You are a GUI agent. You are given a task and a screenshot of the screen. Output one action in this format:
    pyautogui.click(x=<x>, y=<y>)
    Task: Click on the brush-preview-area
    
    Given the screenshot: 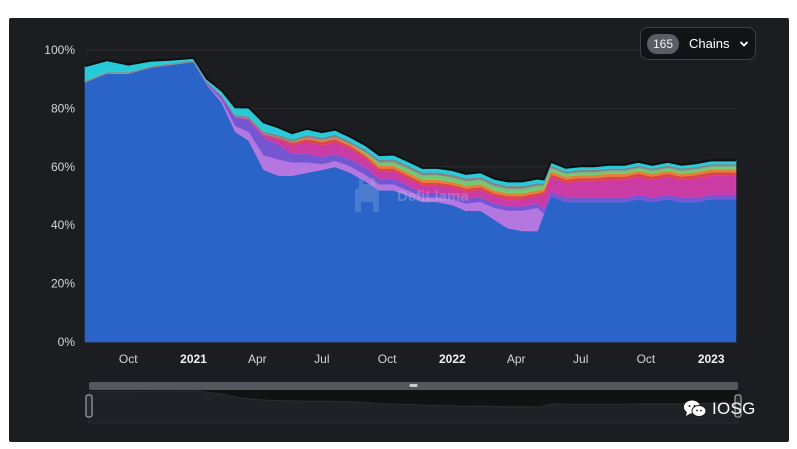 What is the action you would take?
    pyautogui.click(x=413, y=407)
    